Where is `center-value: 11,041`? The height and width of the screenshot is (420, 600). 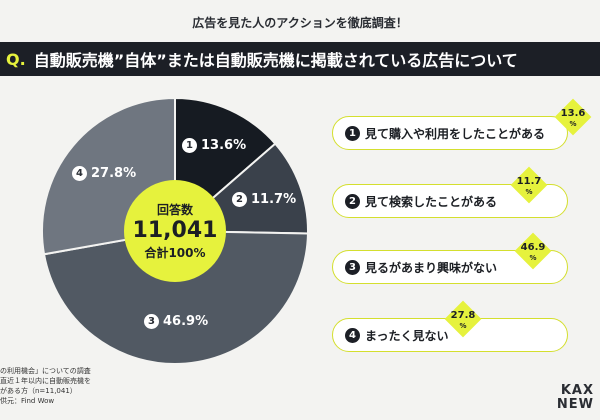
center-value: 11,041 is located at coordinates (175, 230).